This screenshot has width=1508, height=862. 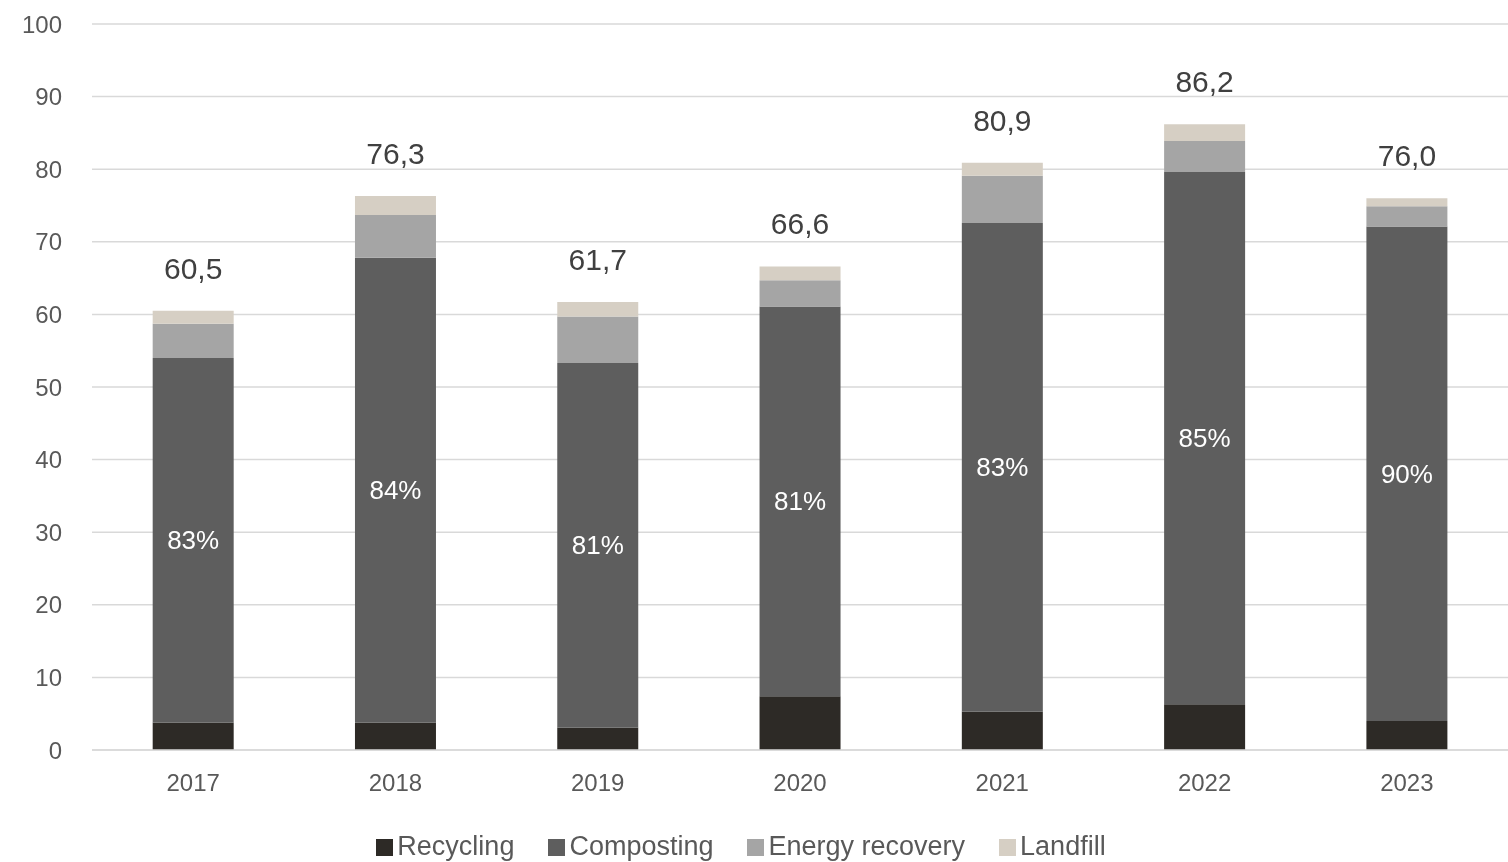 I want to click on annotation: 84%, so click(x=395, y=490).